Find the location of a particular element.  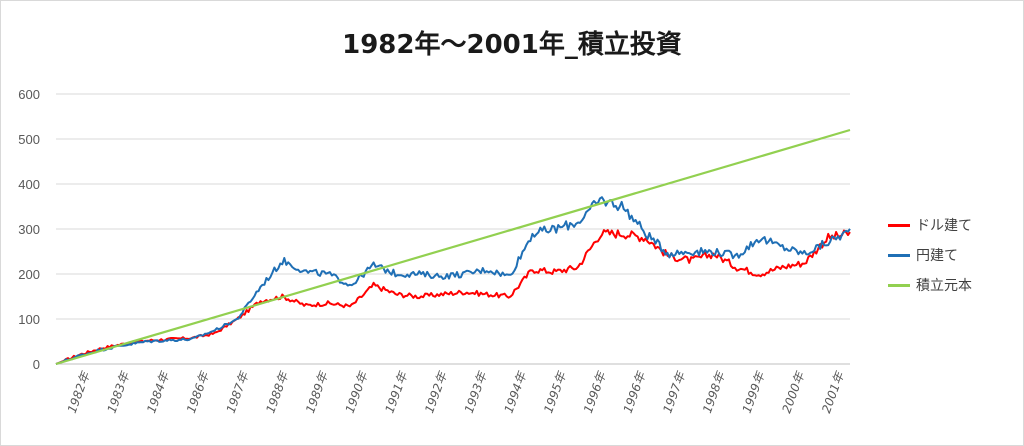

x-tick-label: 1998年 is located at coordinates (714, 391).